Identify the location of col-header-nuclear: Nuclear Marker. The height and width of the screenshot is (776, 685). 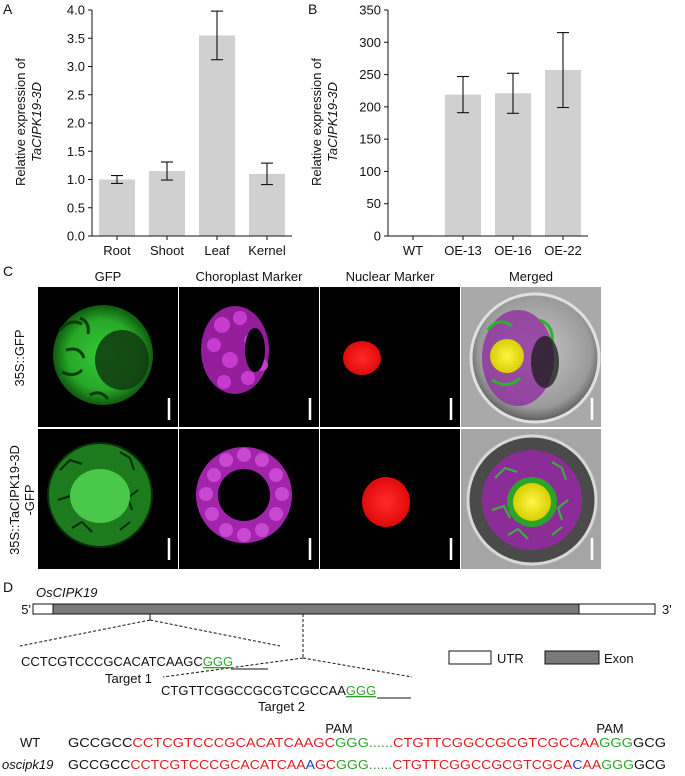
(391, 276).